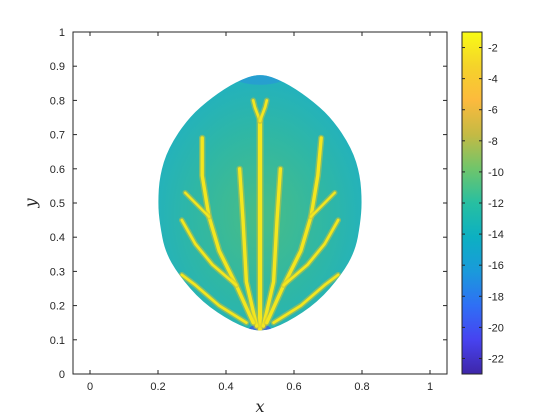  Describe the element at coordinates (311, 252) in the screenshot. I see `vein-right-sub-mid` at that location.